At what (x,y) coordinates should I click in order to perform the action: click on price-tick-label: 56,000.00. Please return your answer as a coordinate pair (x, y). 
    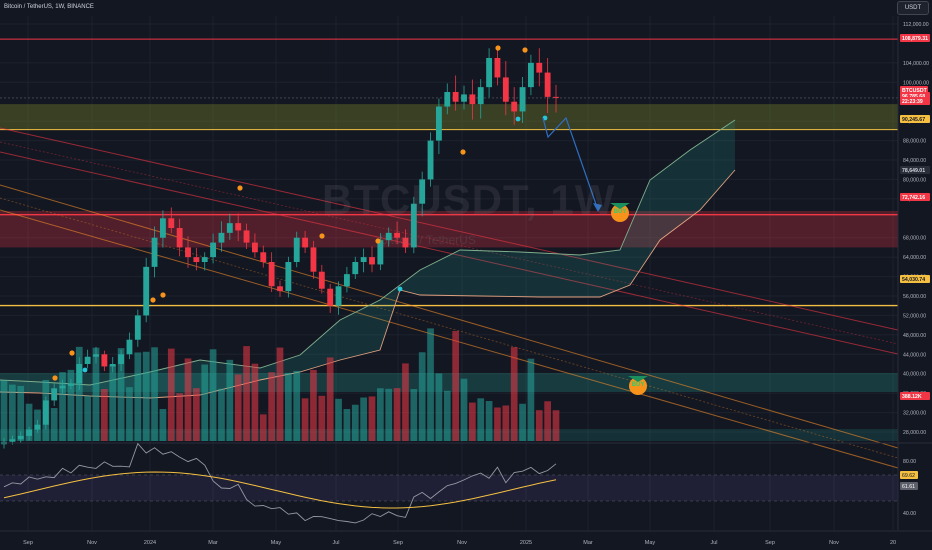
    Looking at the image, I should click on (914, 297).